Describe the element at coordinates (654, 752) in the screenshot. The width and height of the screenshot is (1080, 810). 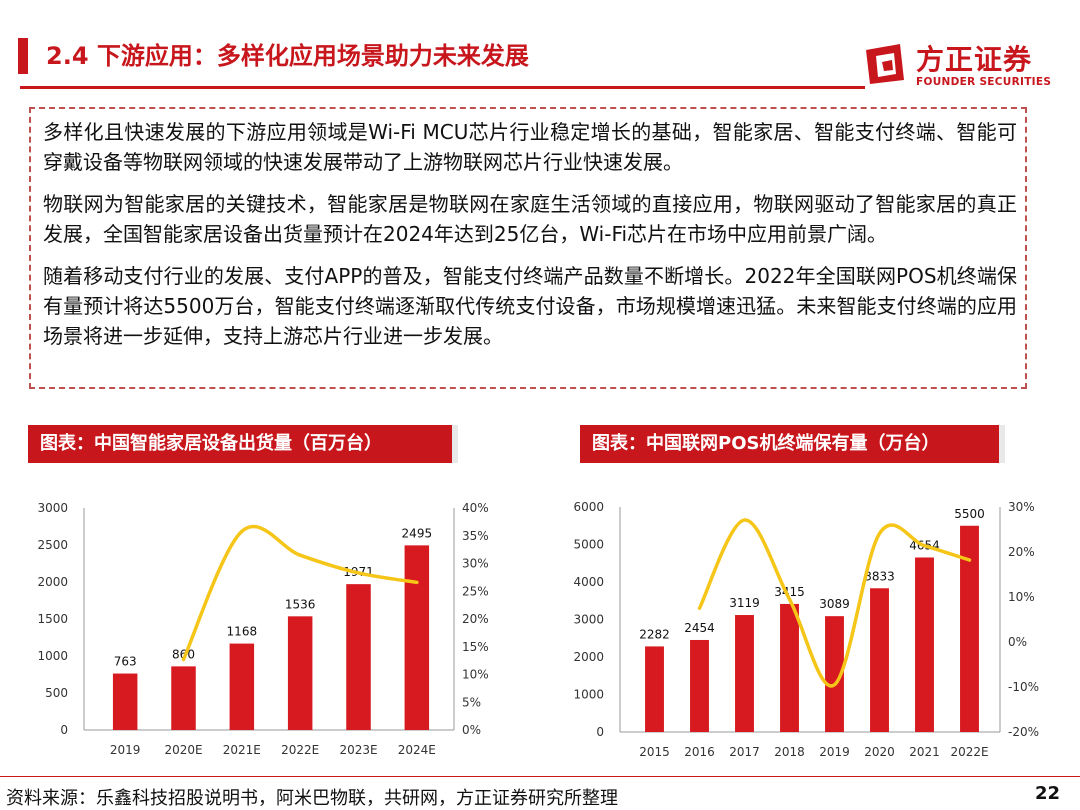
I see `x-tick-label: 2015` at that location.